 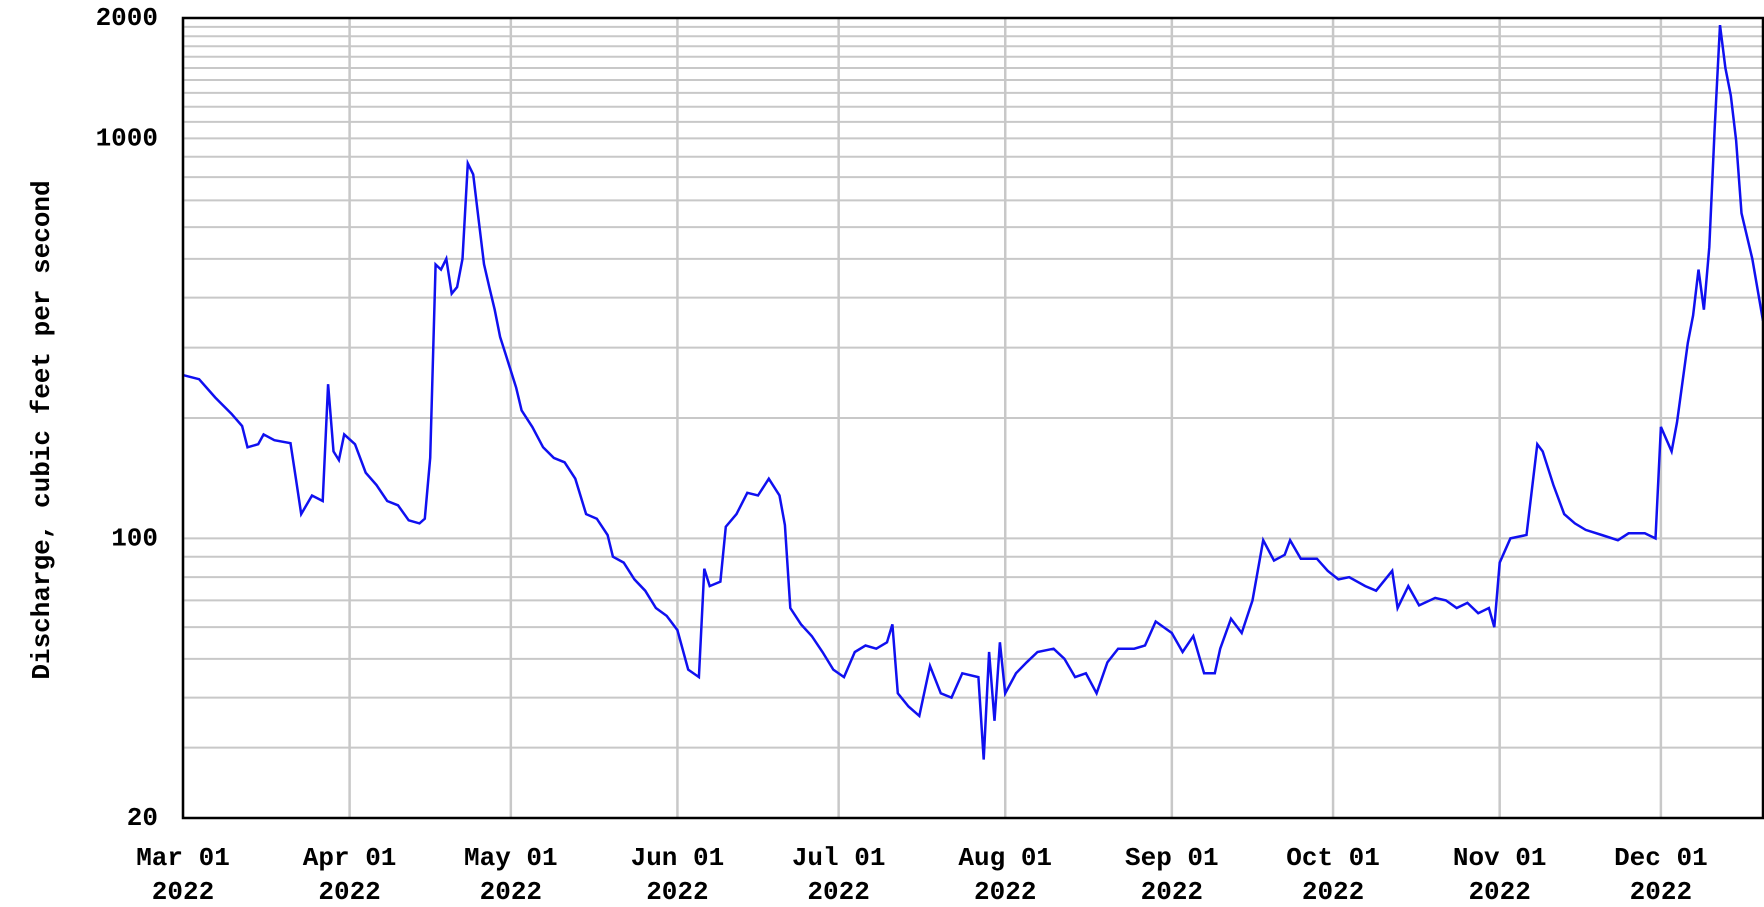 I want to click on y-tick-label: 100, so click(x=134, y=538).